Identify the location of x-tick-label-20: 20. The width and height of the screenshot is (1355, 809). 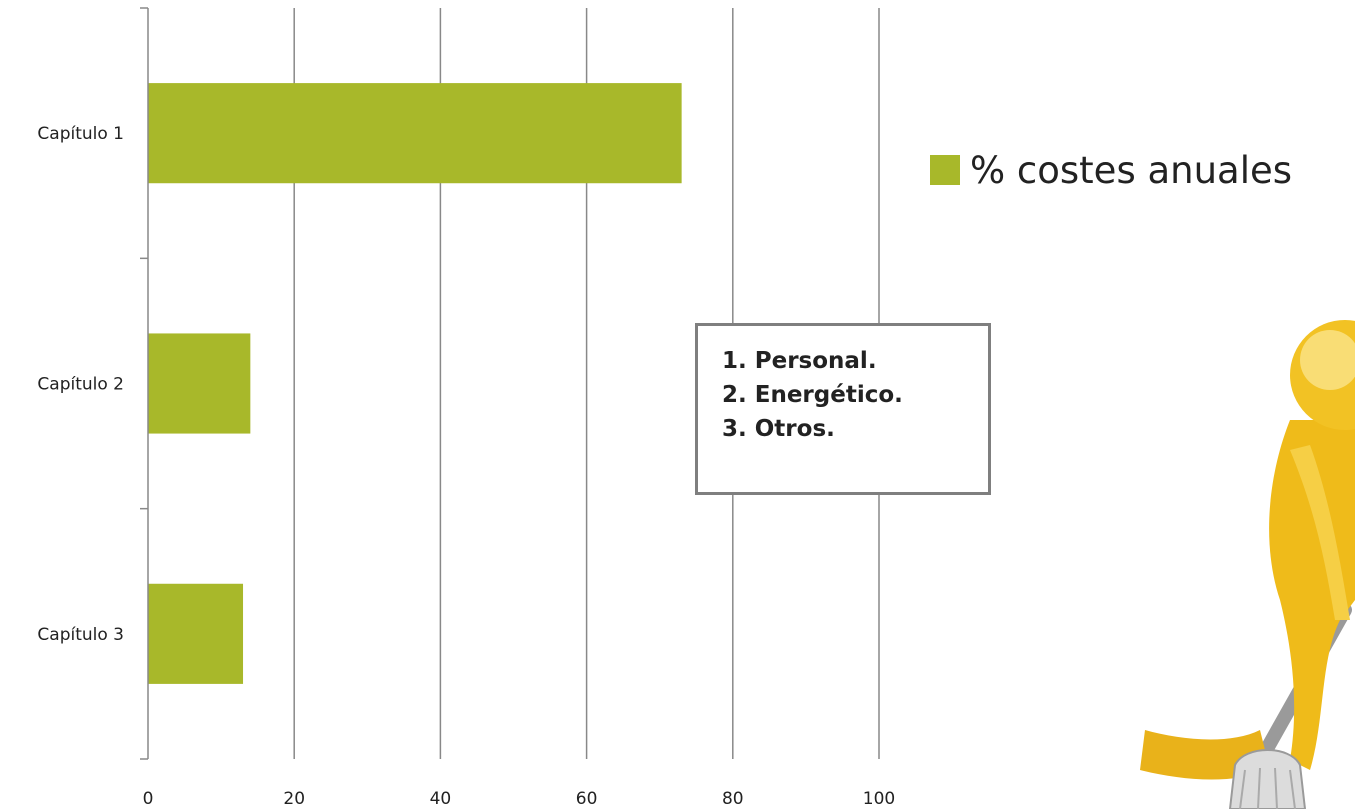
(294, 799).